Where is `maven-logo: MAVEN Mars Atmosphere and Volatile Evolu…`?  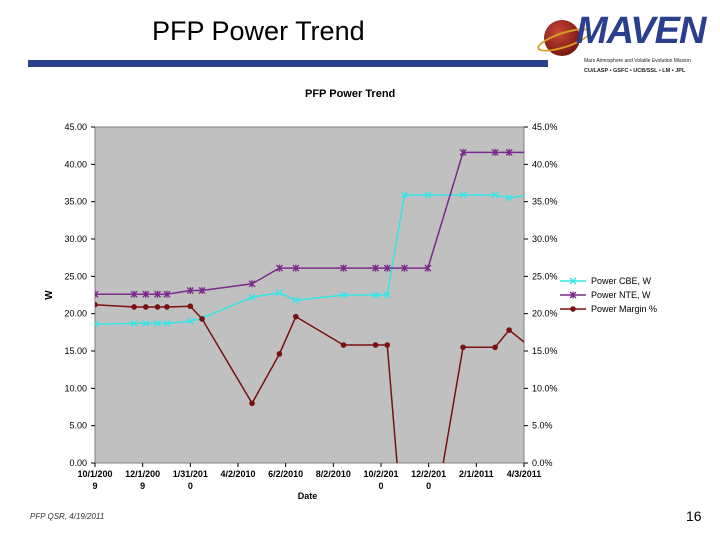 maven-logo: MAVEN Mars Atmosphere and Volatile Evolu… is located at coordinates (623, 44).